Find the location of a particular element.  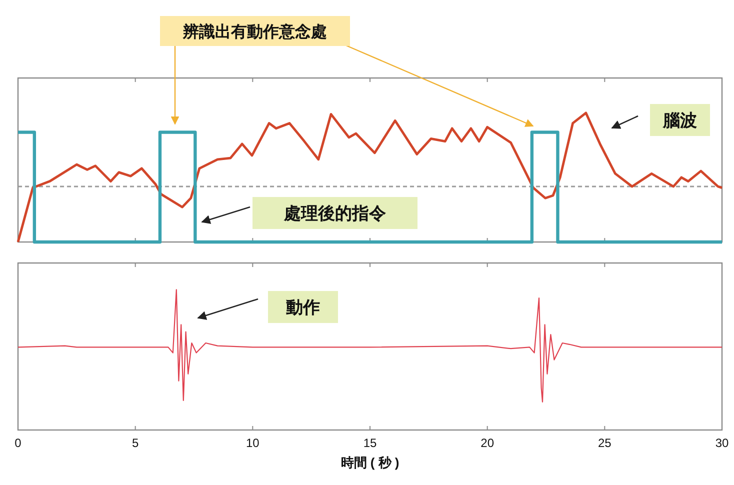

series-label: 動作 is located at coordinates (302, 307).